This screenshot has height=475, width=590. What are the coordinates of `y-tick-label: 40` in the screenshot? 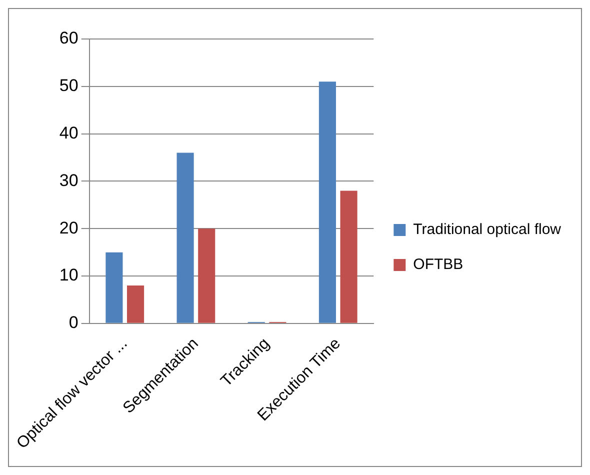 It's located at (68, 132).